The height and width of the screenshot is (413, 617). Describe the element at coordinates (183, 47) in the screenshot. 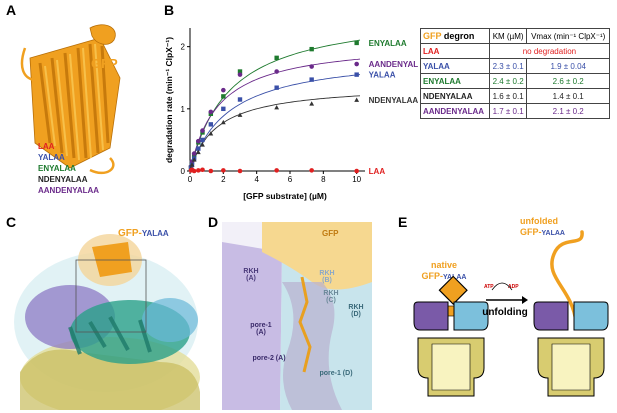

I see `y-tick-label: 2` at that location.